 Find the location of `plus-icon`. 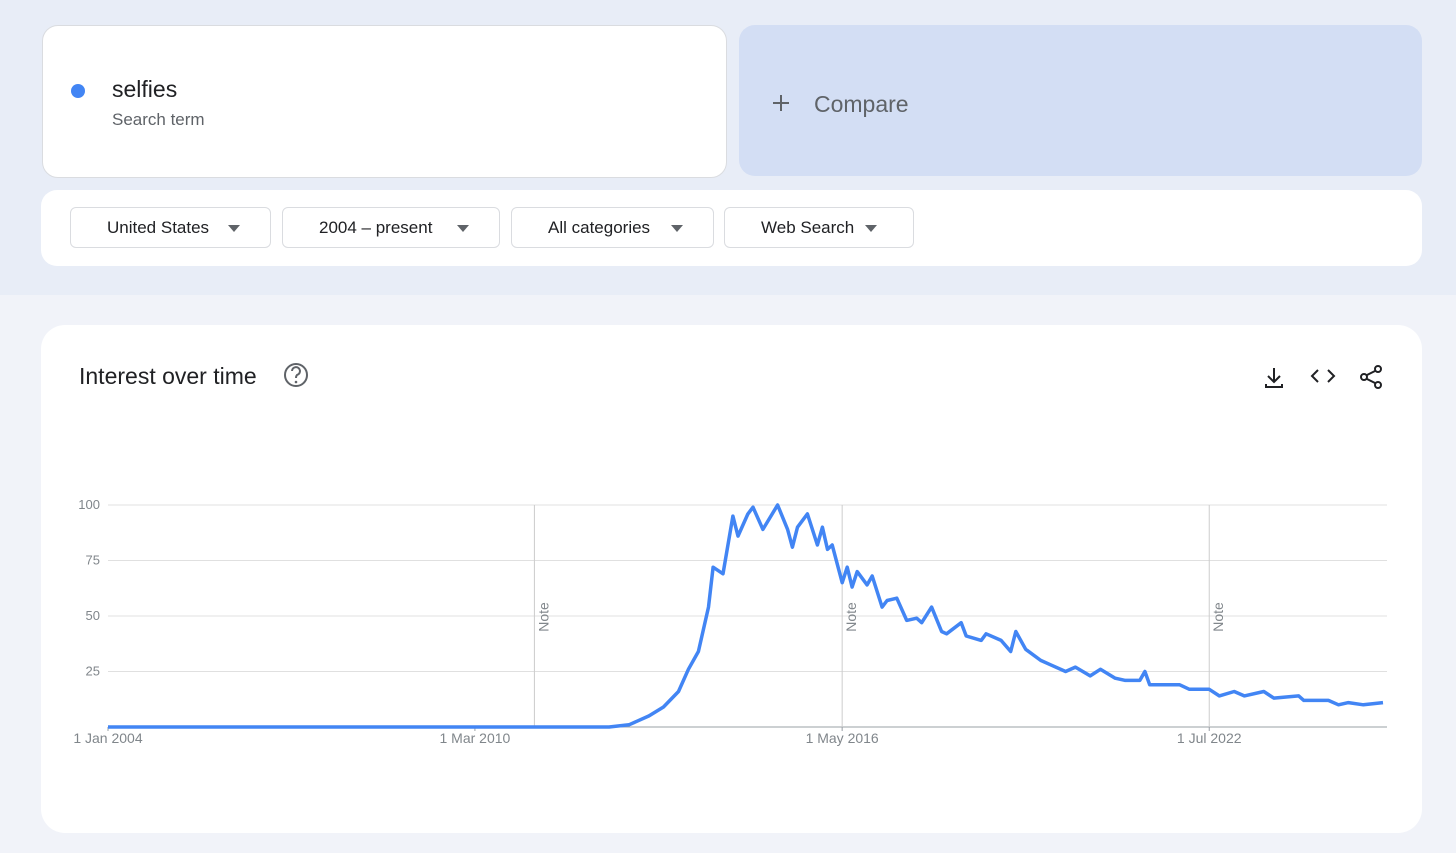

plus-icon is located at coordinates (781, 103).